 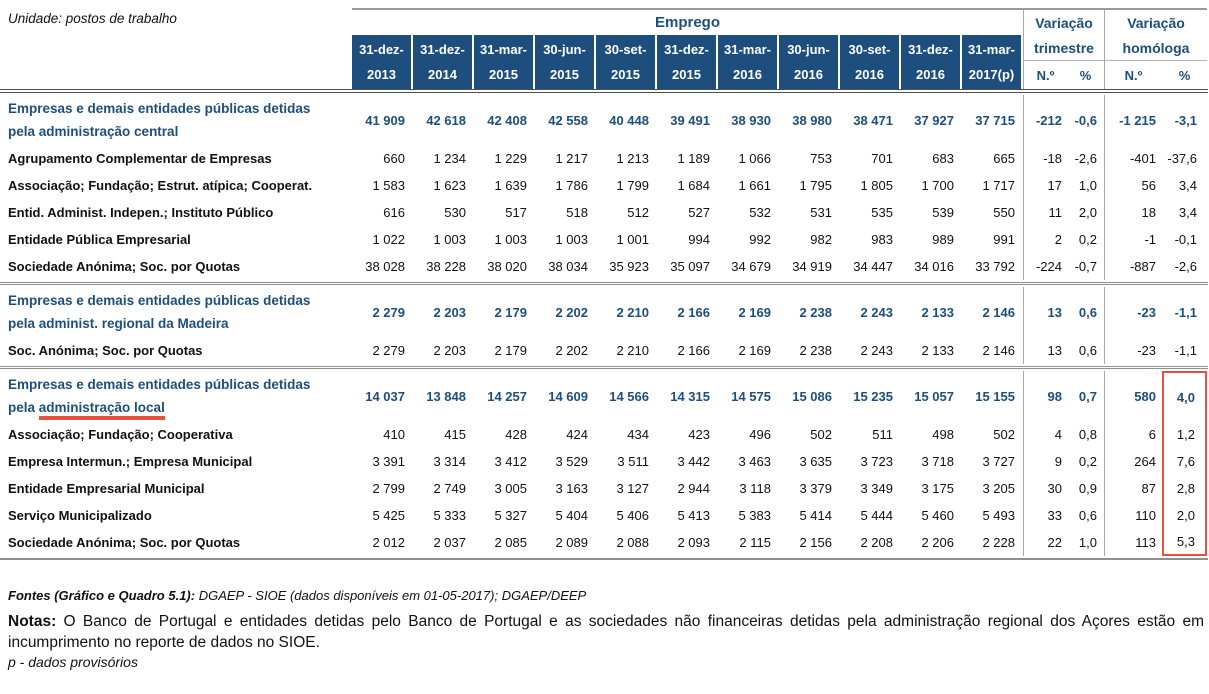 What do you see at coordinates (23, 407) in the screenshot?
I see `block-header-label-line2-prefix: pela` at bounding box center [23, 407].